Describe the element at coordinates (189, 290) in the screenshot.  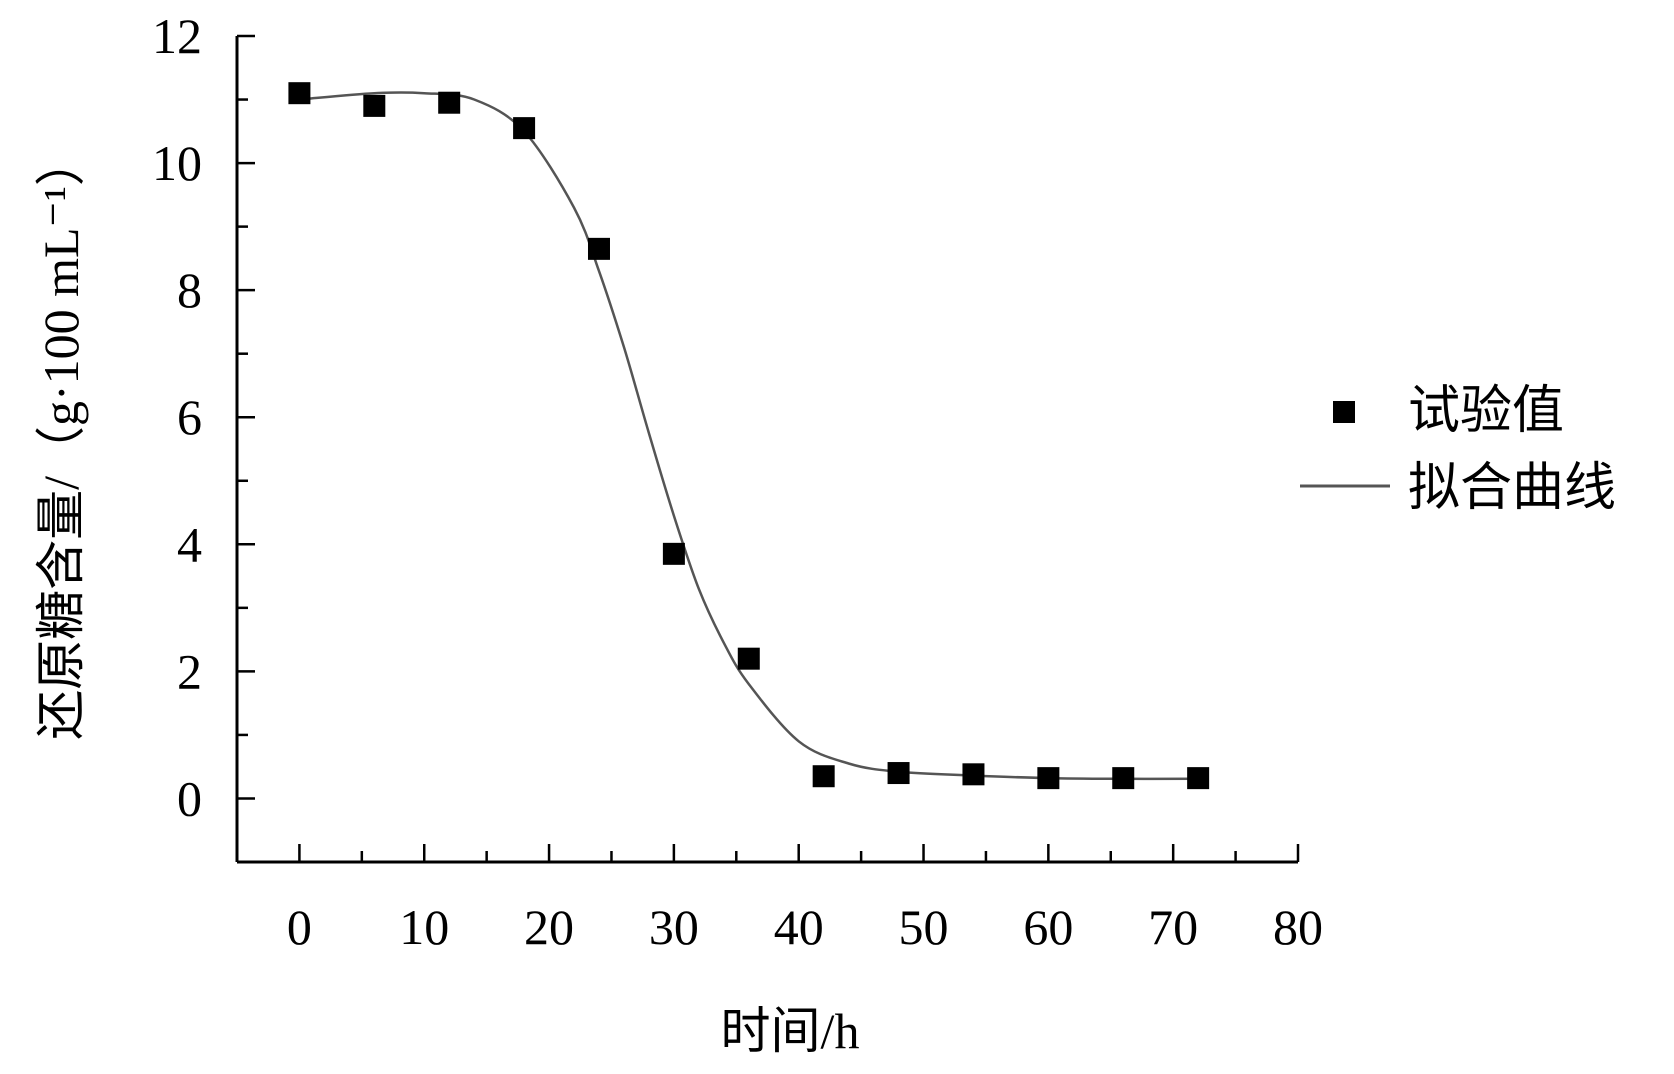
I see `y-tick-label: 8` at that location.